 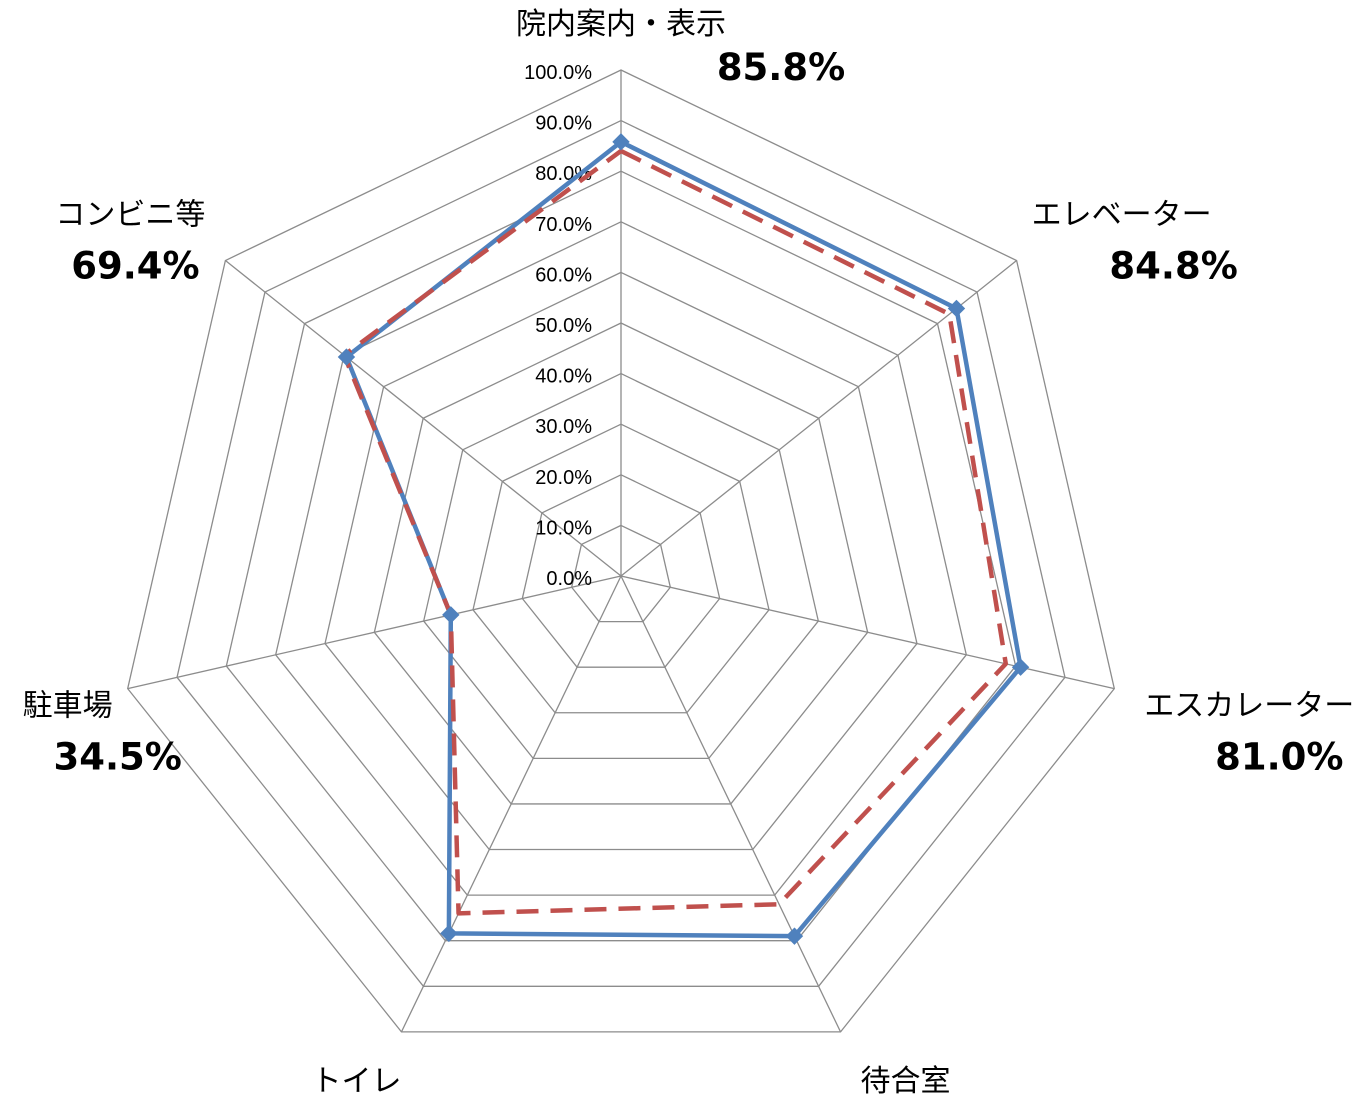 I want to click on category-label: 駐車場, so click(x=68, y=705).